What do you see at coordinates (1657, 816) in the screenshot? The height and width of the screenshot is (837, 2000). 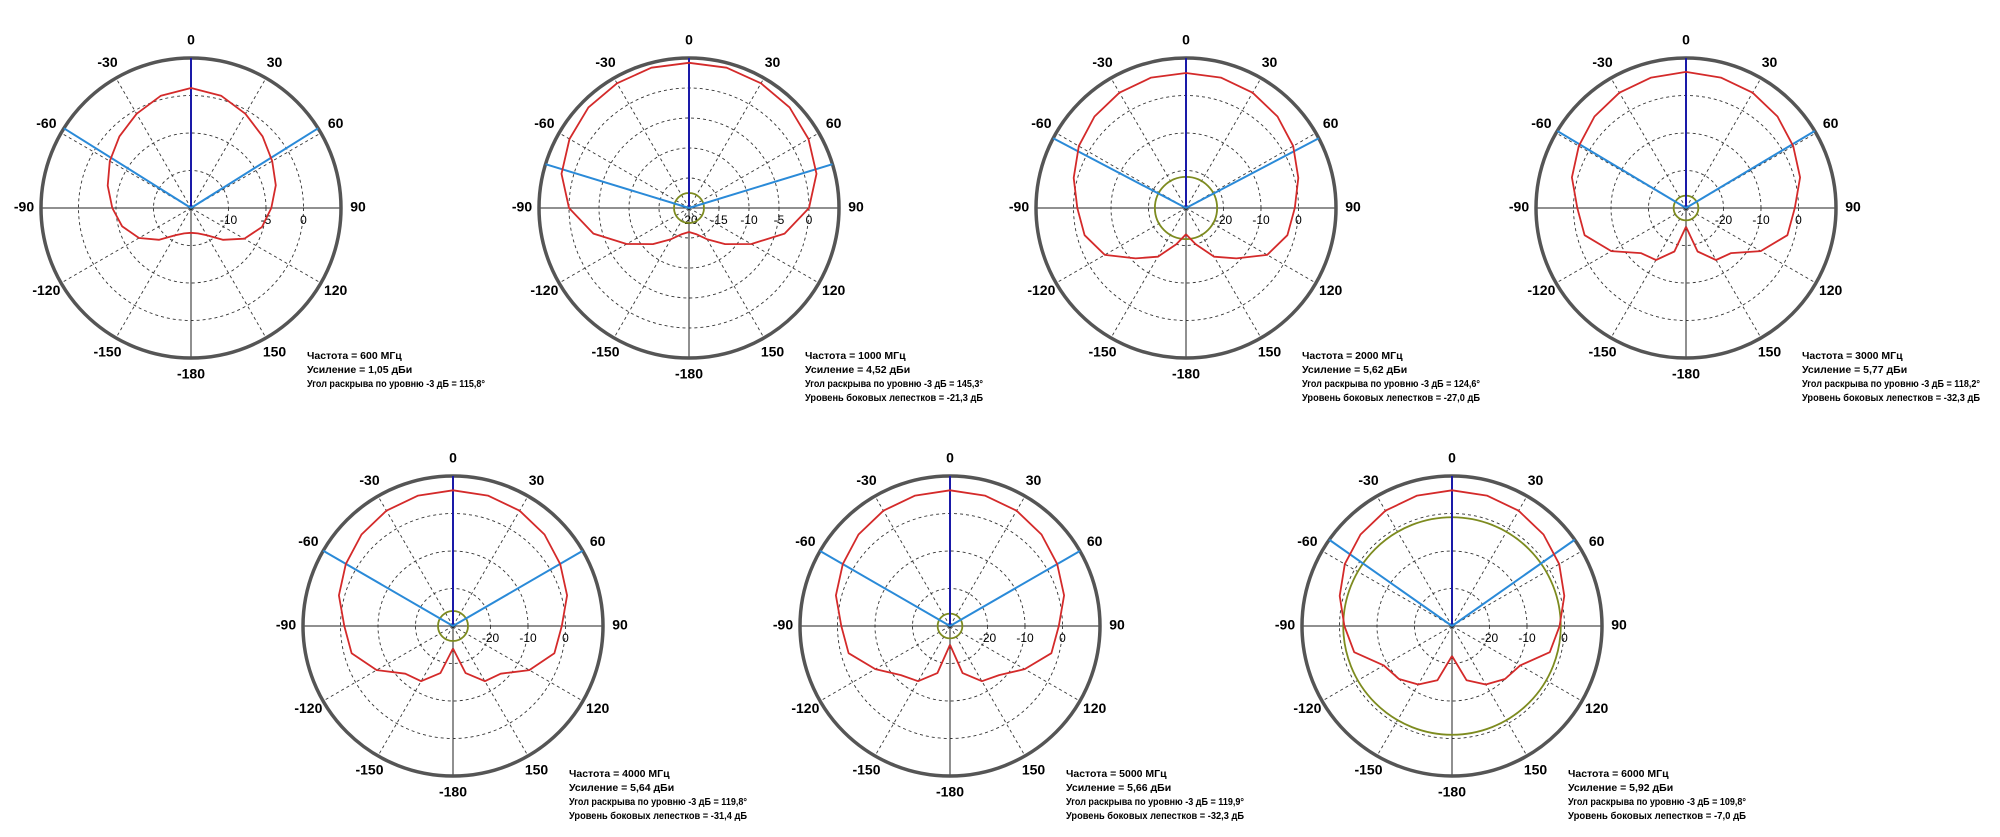 I see `annotation: Уровень боковых лепестков = -7,0 дБ` at bounding box center [1657, 816].